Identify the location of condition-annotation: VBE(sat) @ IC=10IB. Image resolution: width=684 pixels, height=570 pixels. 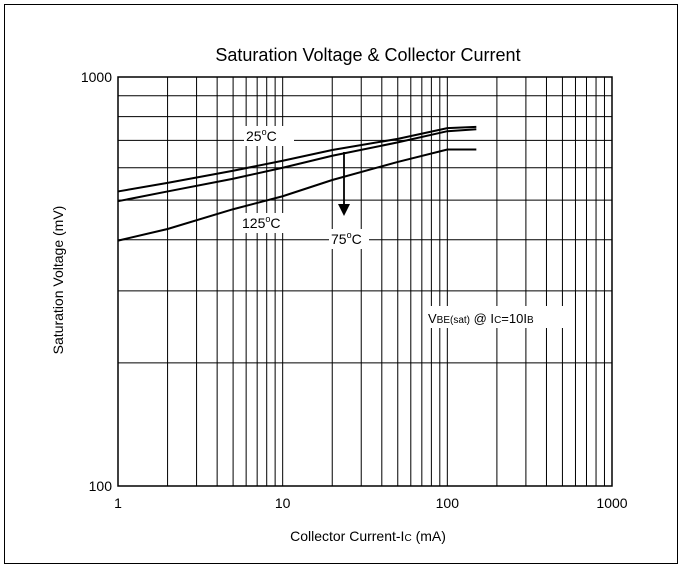
(481, 318).